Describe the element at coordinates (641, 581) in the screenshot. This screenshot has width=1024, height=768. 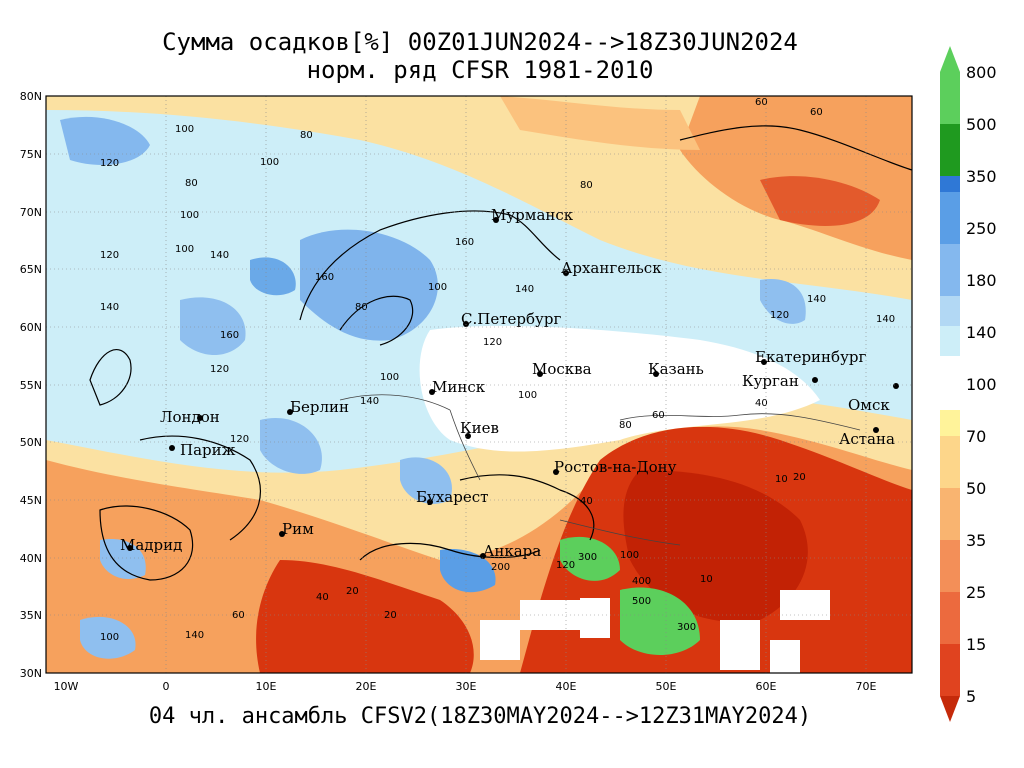
I see `svg-text: 400` at that location.